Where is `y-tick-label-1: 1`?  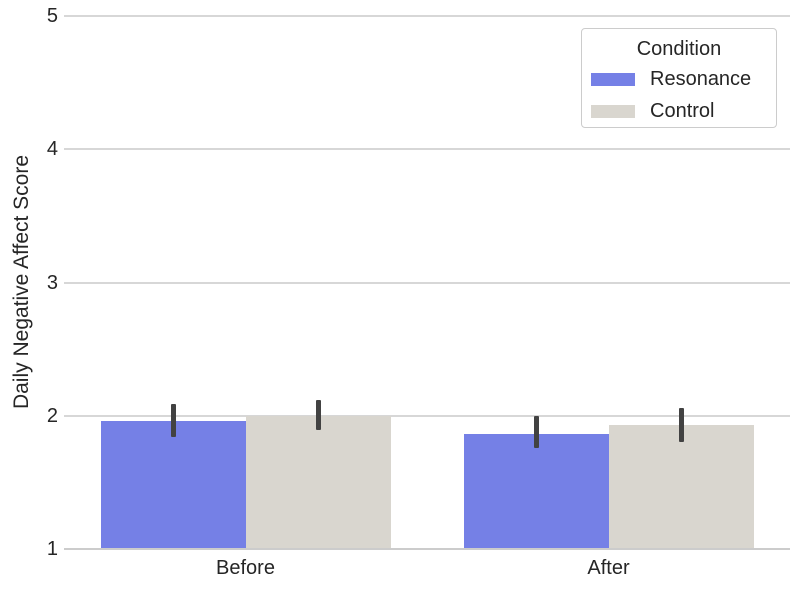
y-tick-label-1: 1 is located at coordinates (52, 549).